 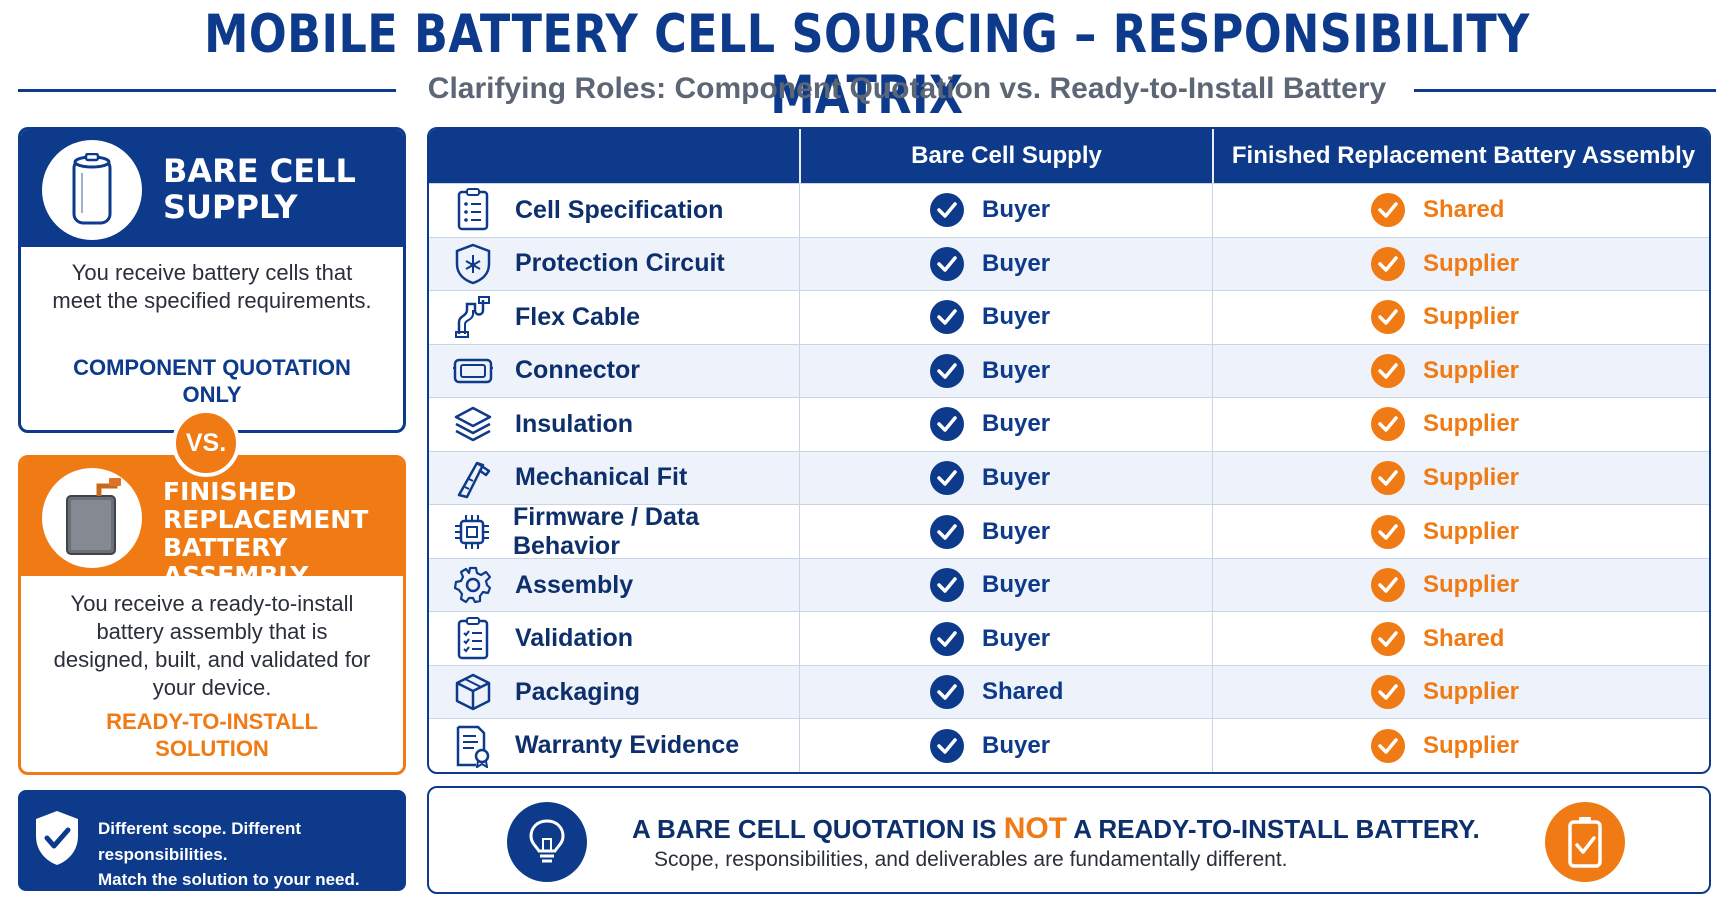 What do you see at coordinates (1069, 584) in the screenshot?
I see `table-row: Assembly Buyer Supplier` at bounding box center [1069, 584].